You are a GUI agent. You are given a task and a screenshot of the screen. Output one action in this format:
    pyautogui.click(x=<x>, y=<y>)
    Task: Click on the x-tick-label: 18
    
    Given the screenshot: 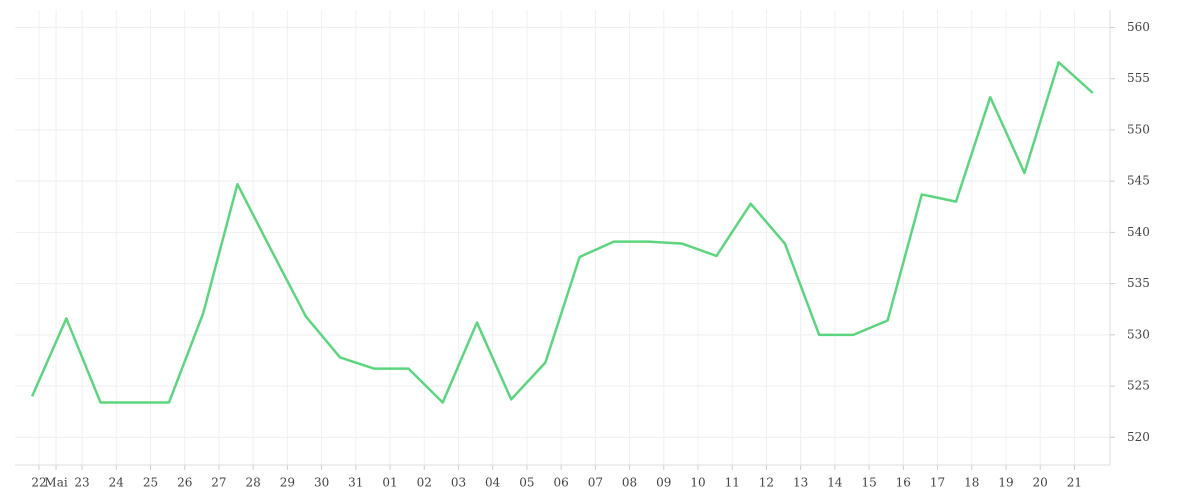 What is the action you would take?
    pyautogui.click(x=971, y=483)
    